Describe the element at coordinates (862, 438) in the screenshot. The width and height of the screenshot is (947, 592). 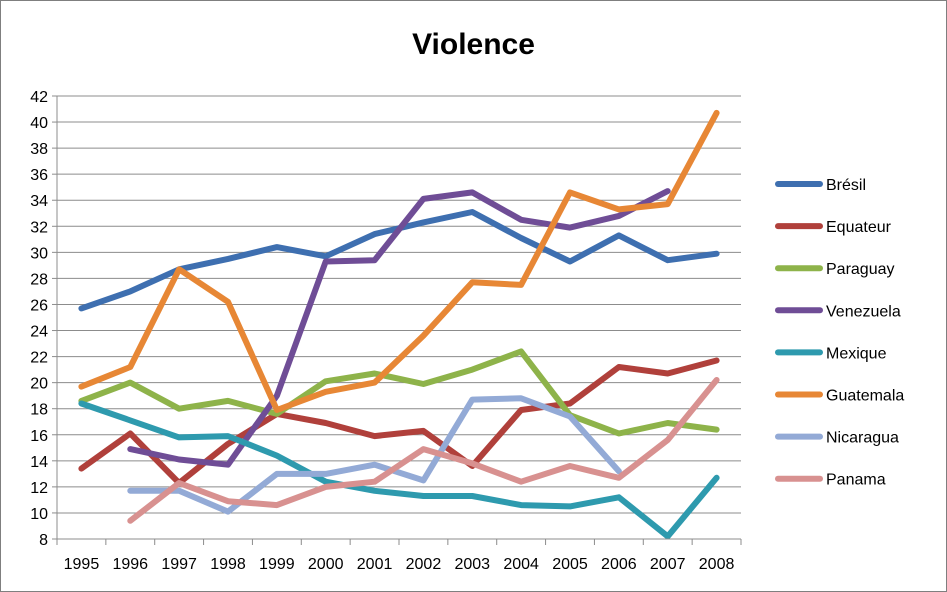
I see `legend-label: Nicaragua` at that location.